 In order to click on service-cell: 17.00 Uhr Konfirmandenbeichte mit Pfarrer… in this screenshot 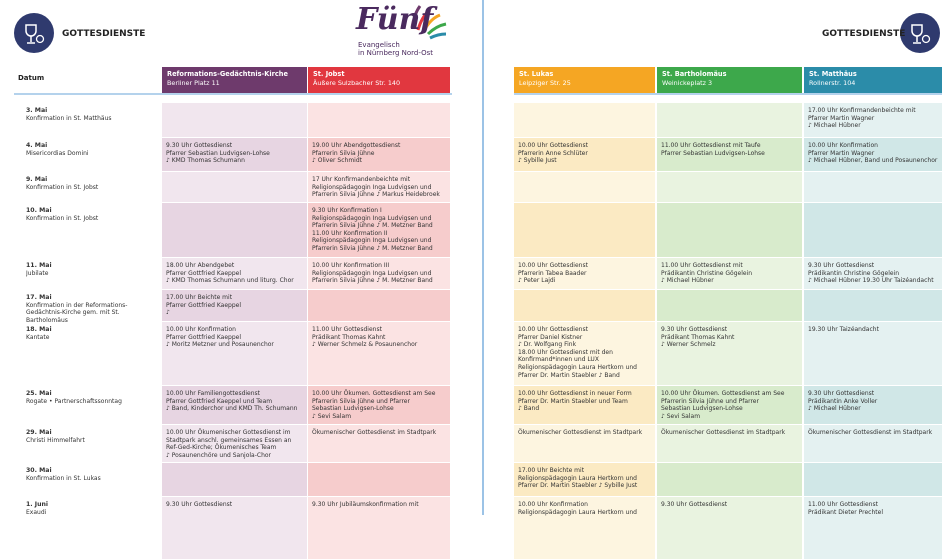, I will do `click(873, 120)`.